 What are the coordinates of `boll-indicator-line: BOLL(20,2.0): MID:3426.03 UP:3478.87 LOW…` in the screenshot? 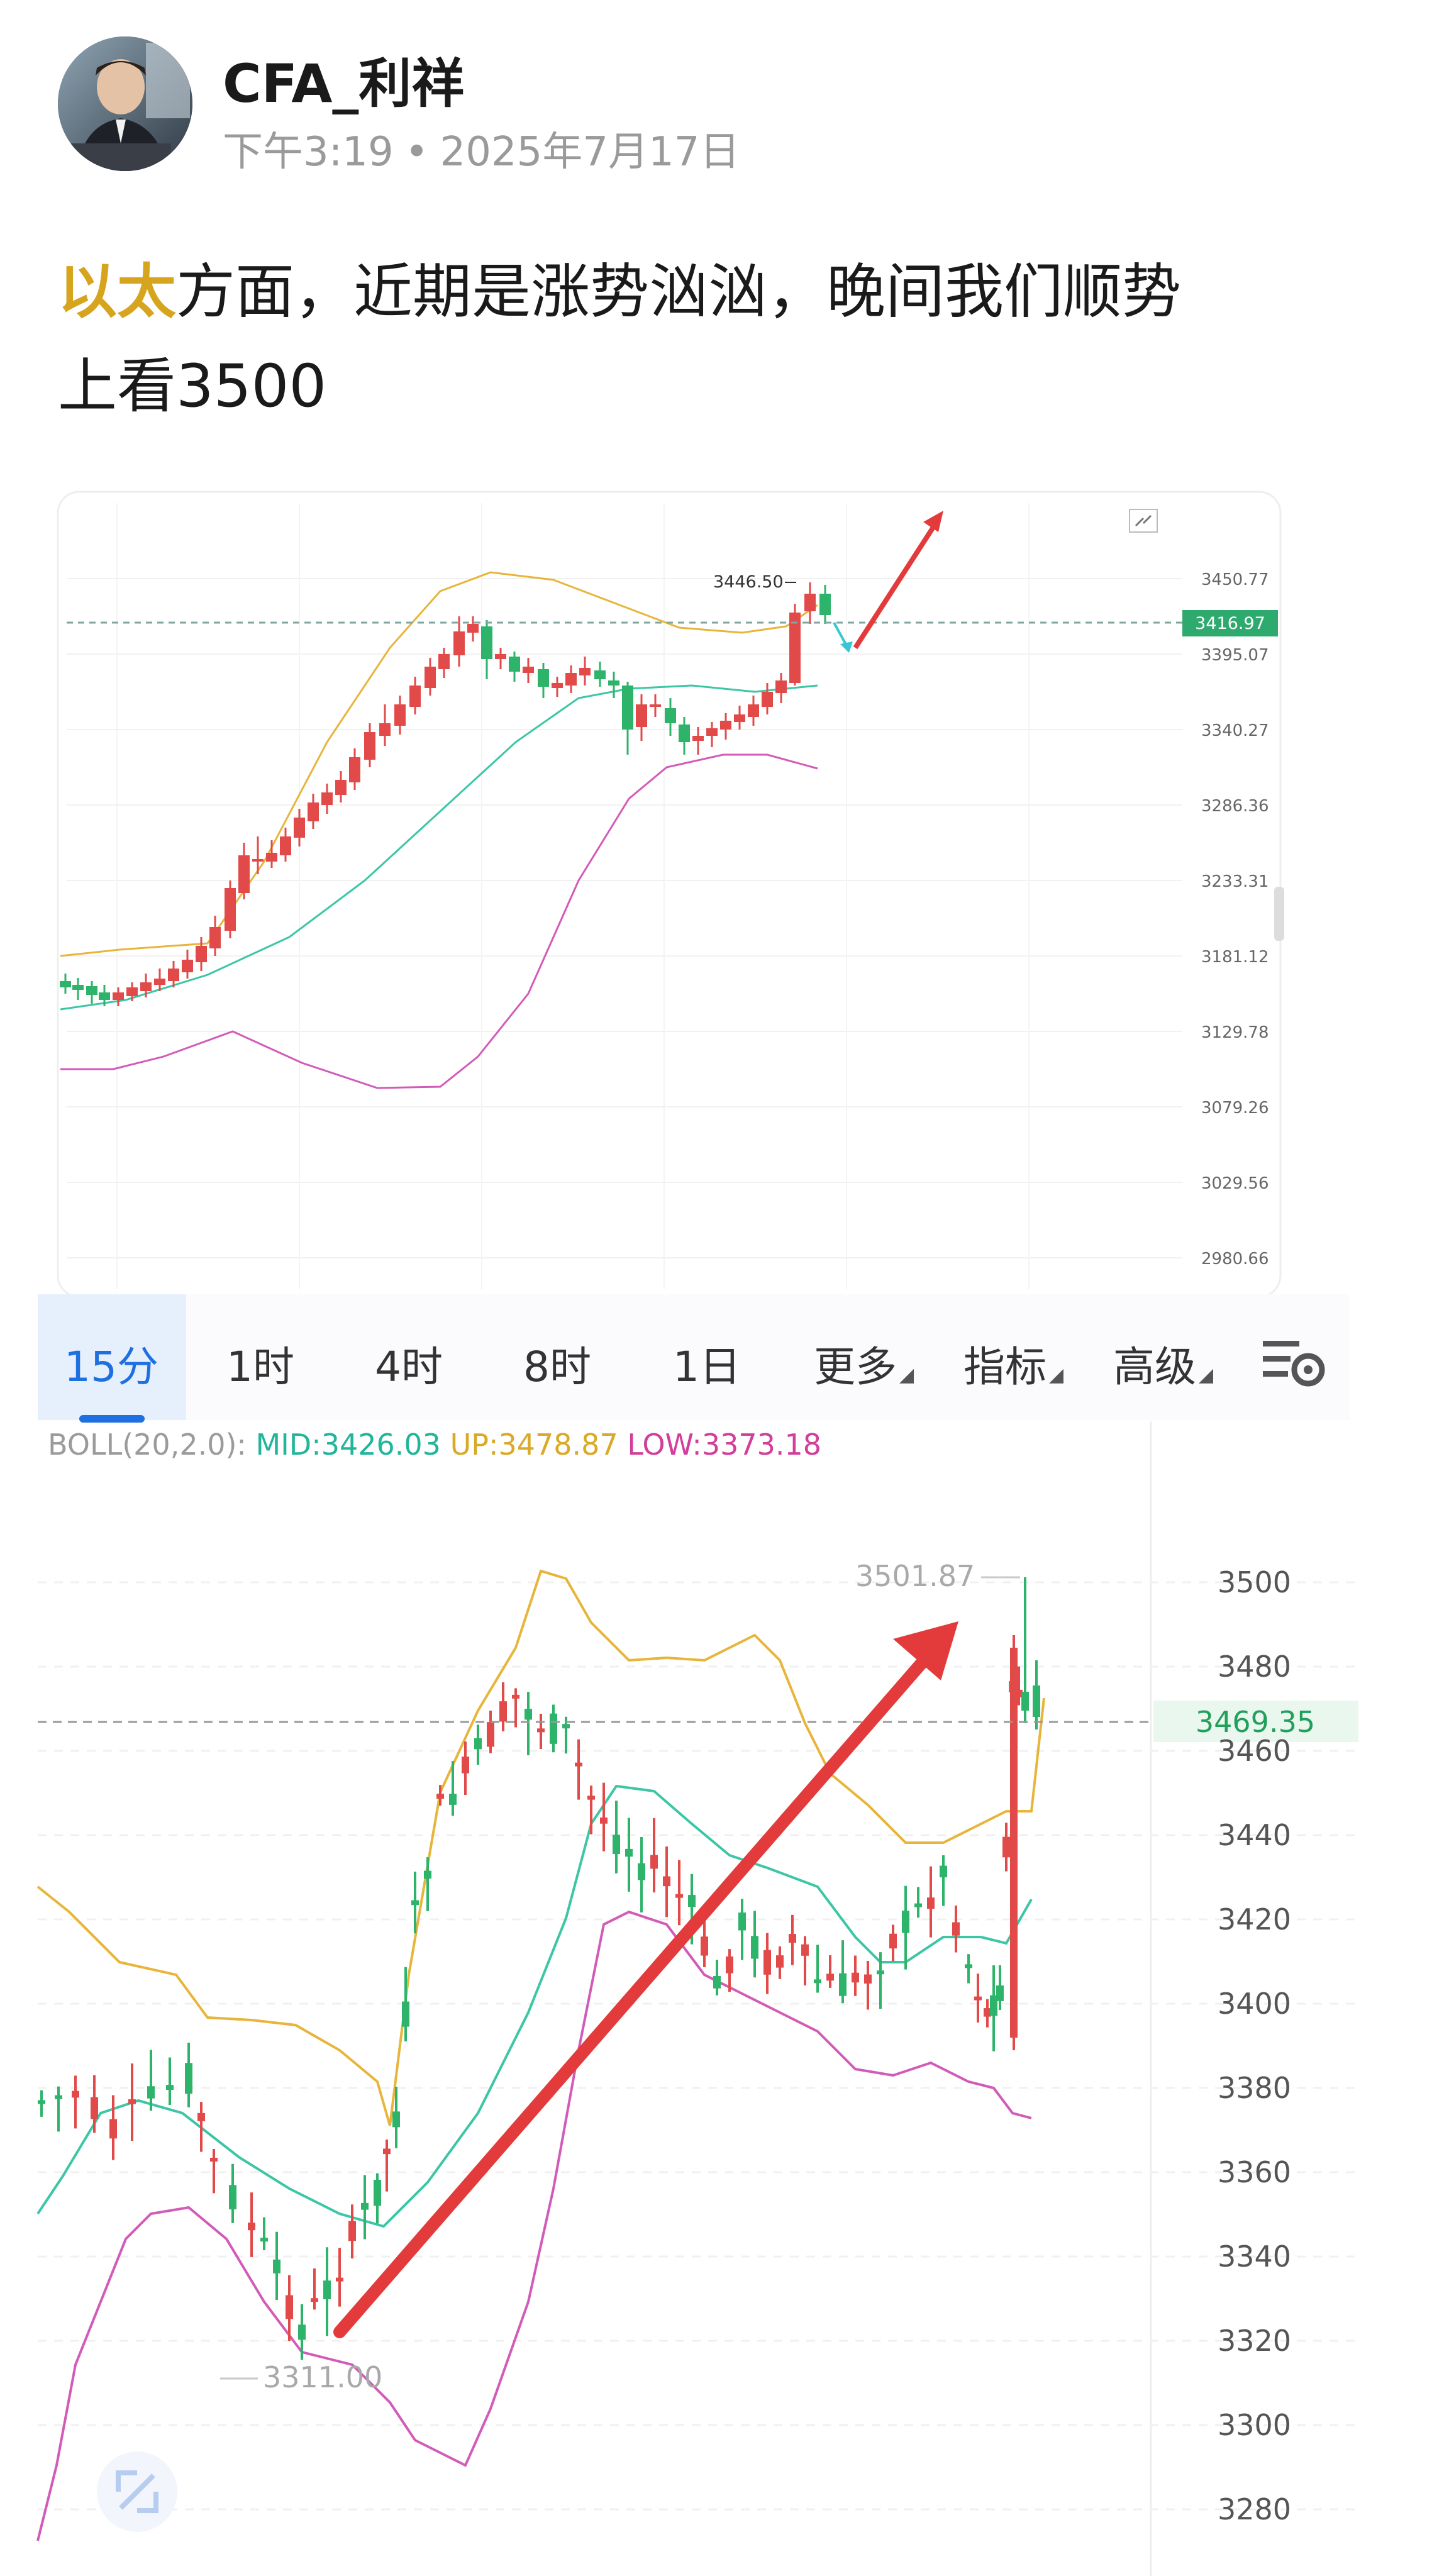 It's located at (434, 1445).